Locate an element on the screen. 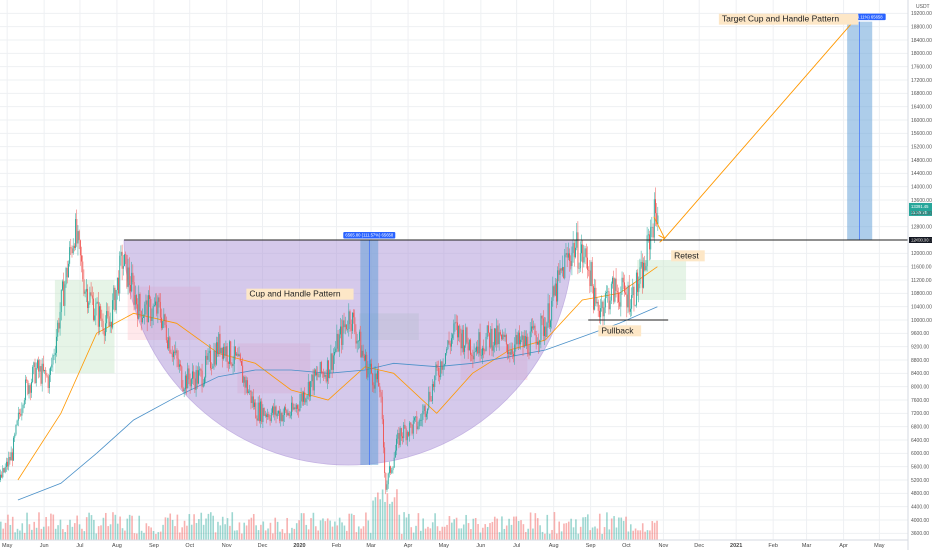 Image resolution: width=932 pixels, height=550 pixels. annotation-target: Target Cup and Handle Pattern is located at coordinates (780, 19).